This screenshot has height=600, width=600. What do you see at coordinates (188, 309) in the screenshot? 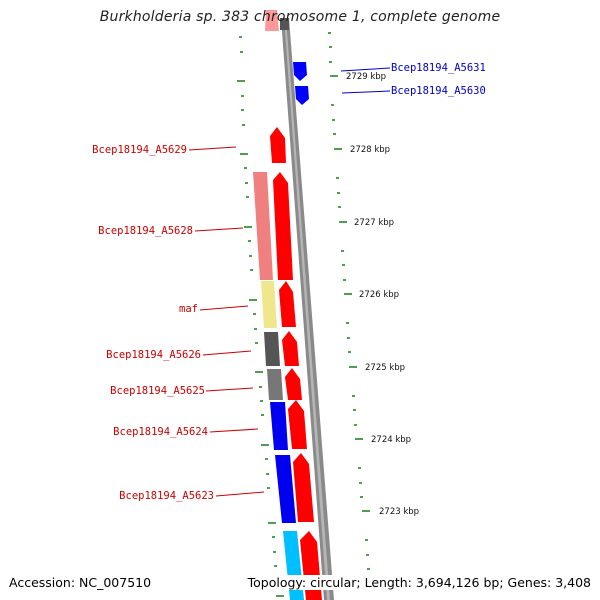
I see `gene-label-maf: maf` at bounding box center [188, 309].